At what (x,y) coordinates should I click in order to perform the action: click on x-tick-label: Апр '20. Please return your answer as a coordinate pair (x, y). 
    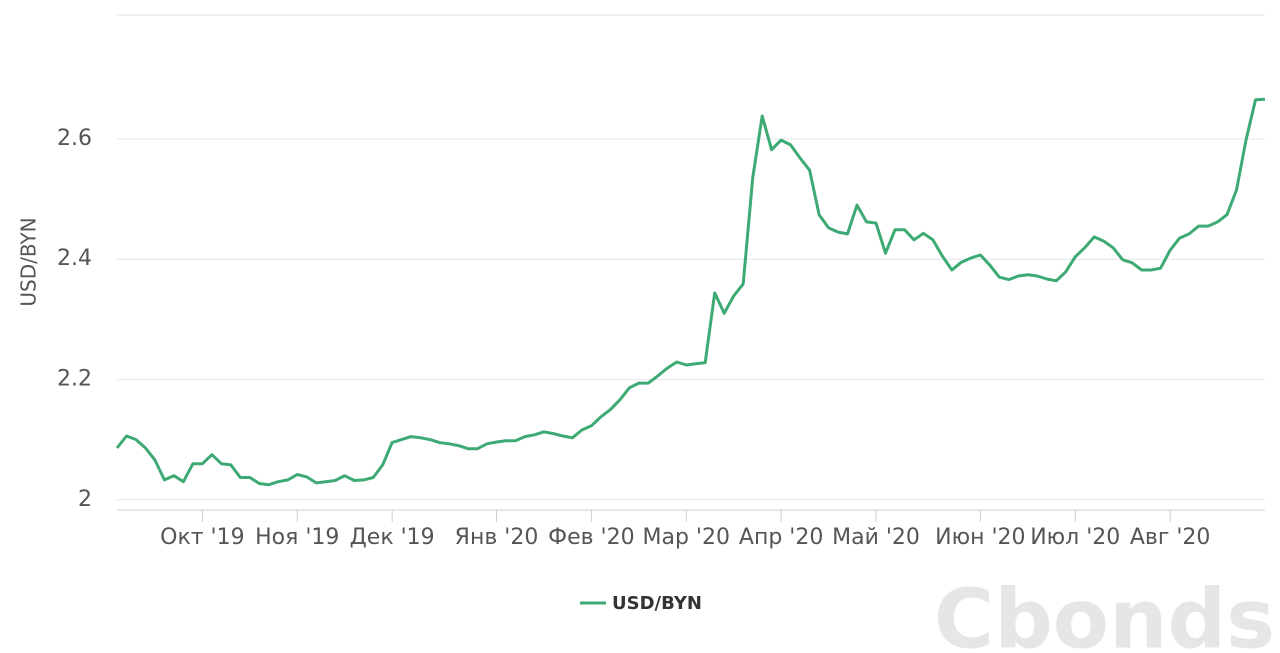
    Looking at the image, I should click on (781, 537).